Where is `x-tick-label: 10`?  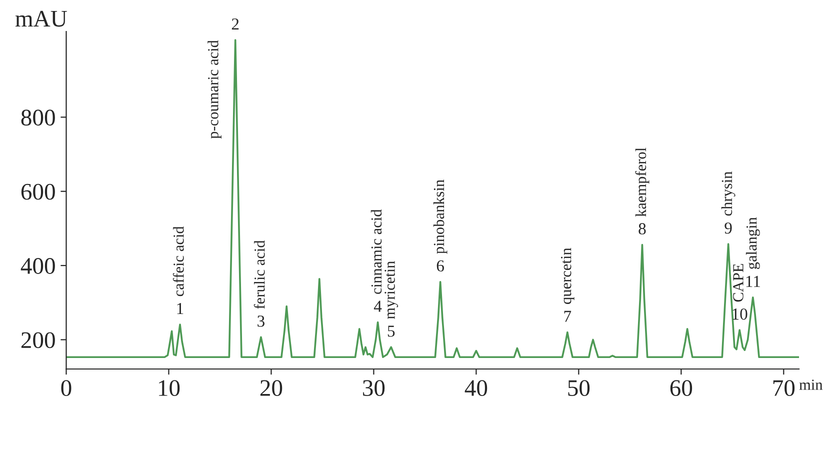
x-tick-label: 10 is located at coordinates (169, 388).